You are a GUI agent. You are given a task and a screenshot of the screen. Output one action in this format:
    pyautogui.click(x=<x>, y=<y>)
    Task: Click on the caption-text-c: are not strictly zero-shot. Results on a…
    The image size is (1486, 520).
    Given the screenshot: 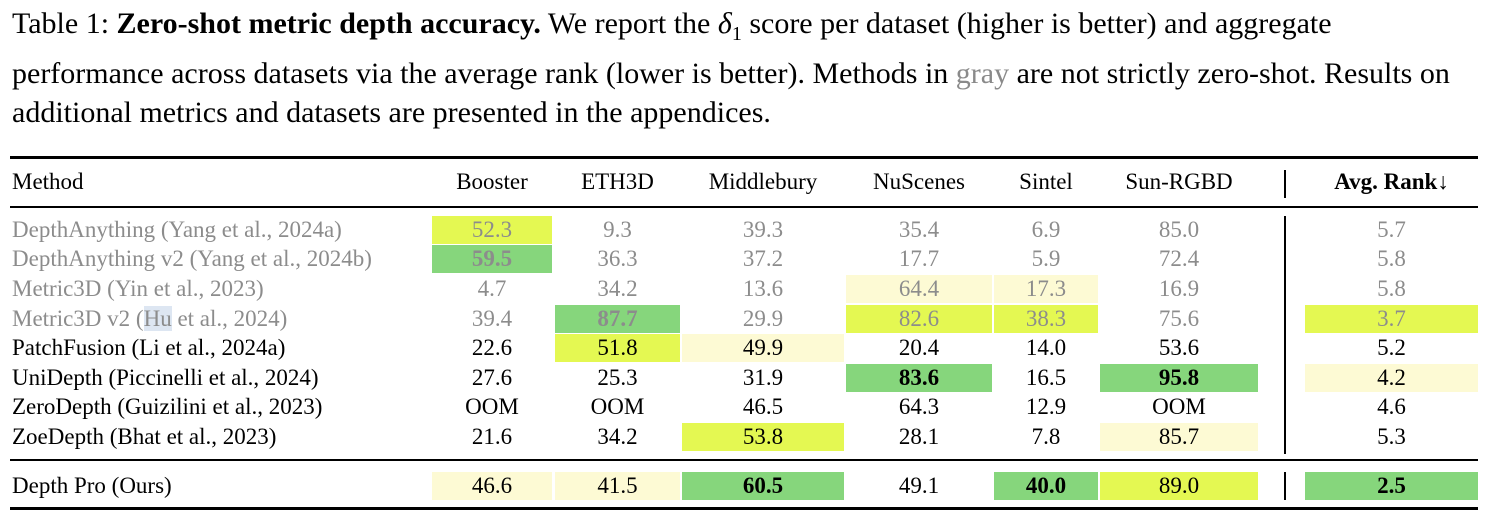 What is the action you would take?
    pyautogui.click(x=731, y=93)
    